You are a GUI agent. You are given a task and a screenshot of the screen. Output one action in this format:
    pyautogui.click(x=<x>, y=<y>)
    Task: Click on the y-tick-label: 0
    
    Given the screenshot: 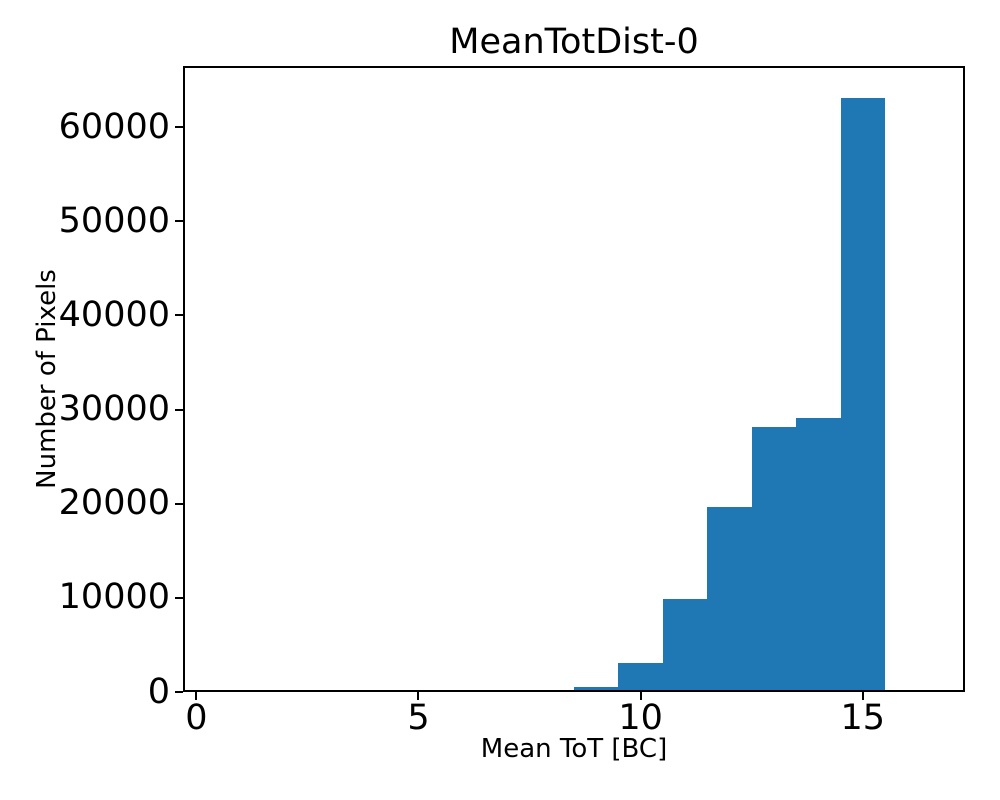 What is the action you would take?
    pyautogui.click(x=158, y=691)
    